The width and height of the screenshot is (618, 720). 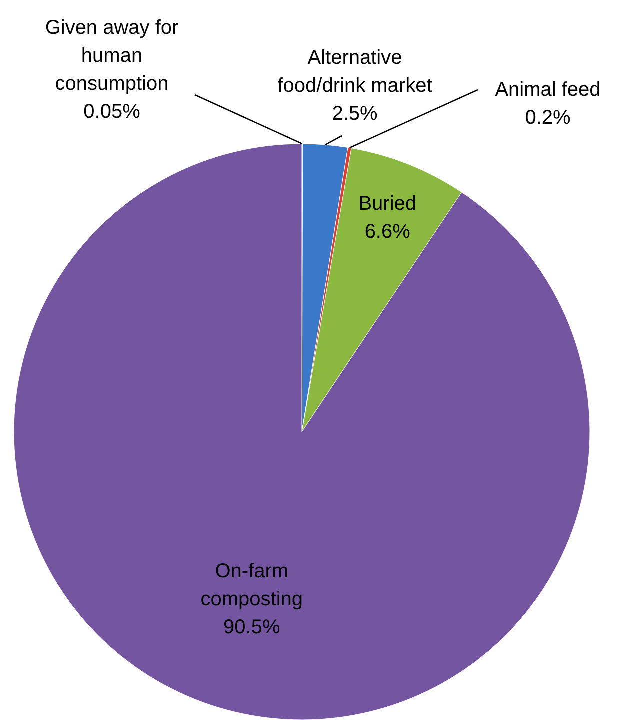 What do you see at coordinates (112, 56) in the screenshot?
I see `slice-label: Given away for human consumption` at bounding box center [112, 56].